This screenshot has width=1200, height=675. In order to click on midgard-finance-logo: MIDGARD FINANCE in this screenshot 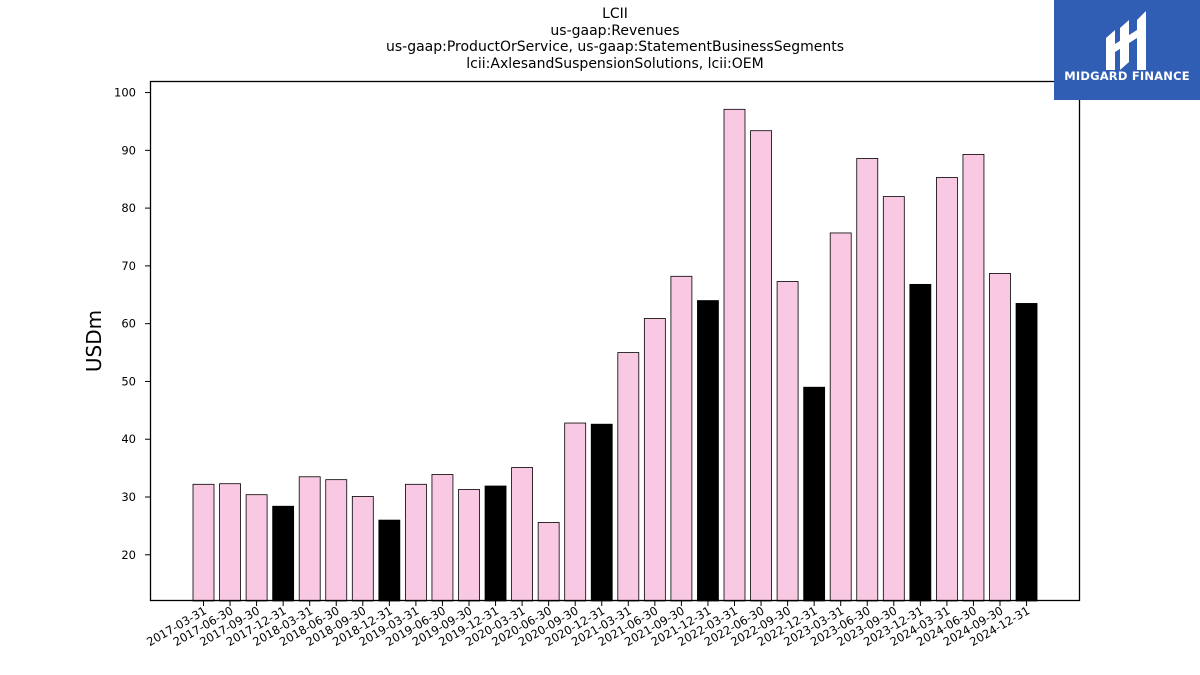, I will do `click(1127, 50)`.